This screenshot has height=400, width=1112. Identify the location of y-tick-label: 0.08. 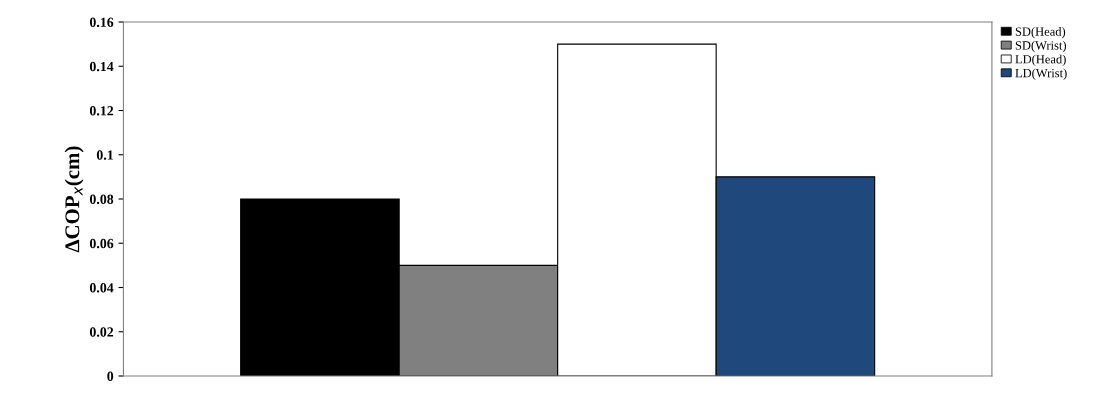
(101, 199).